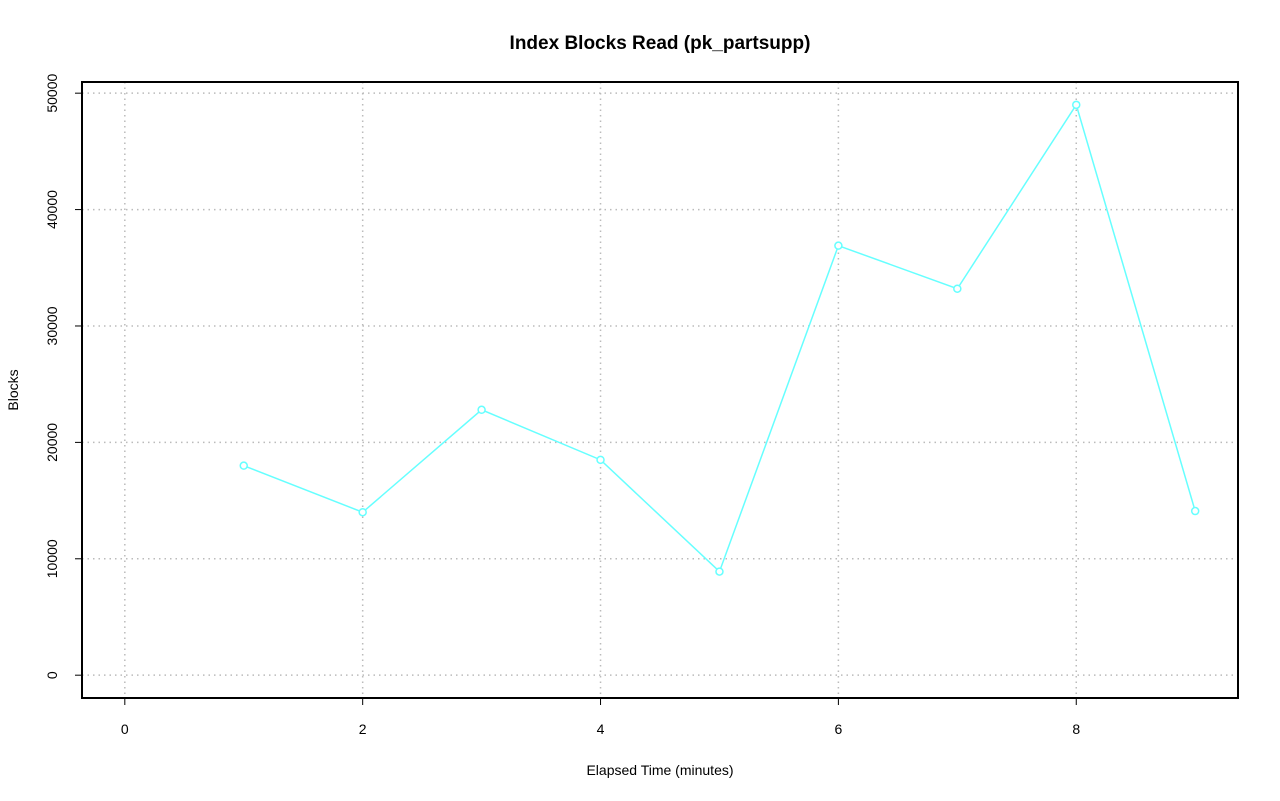 The height and width of the screenshot is (801, 1280). I want to click on y-tick-label: 40000, so click(52, 209).